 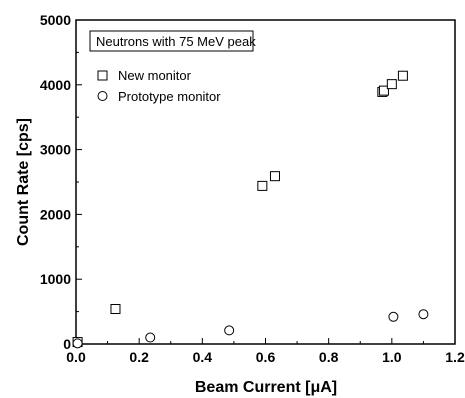 I want to click on x-tick-label: 0.8, so click(x=329, y=357).